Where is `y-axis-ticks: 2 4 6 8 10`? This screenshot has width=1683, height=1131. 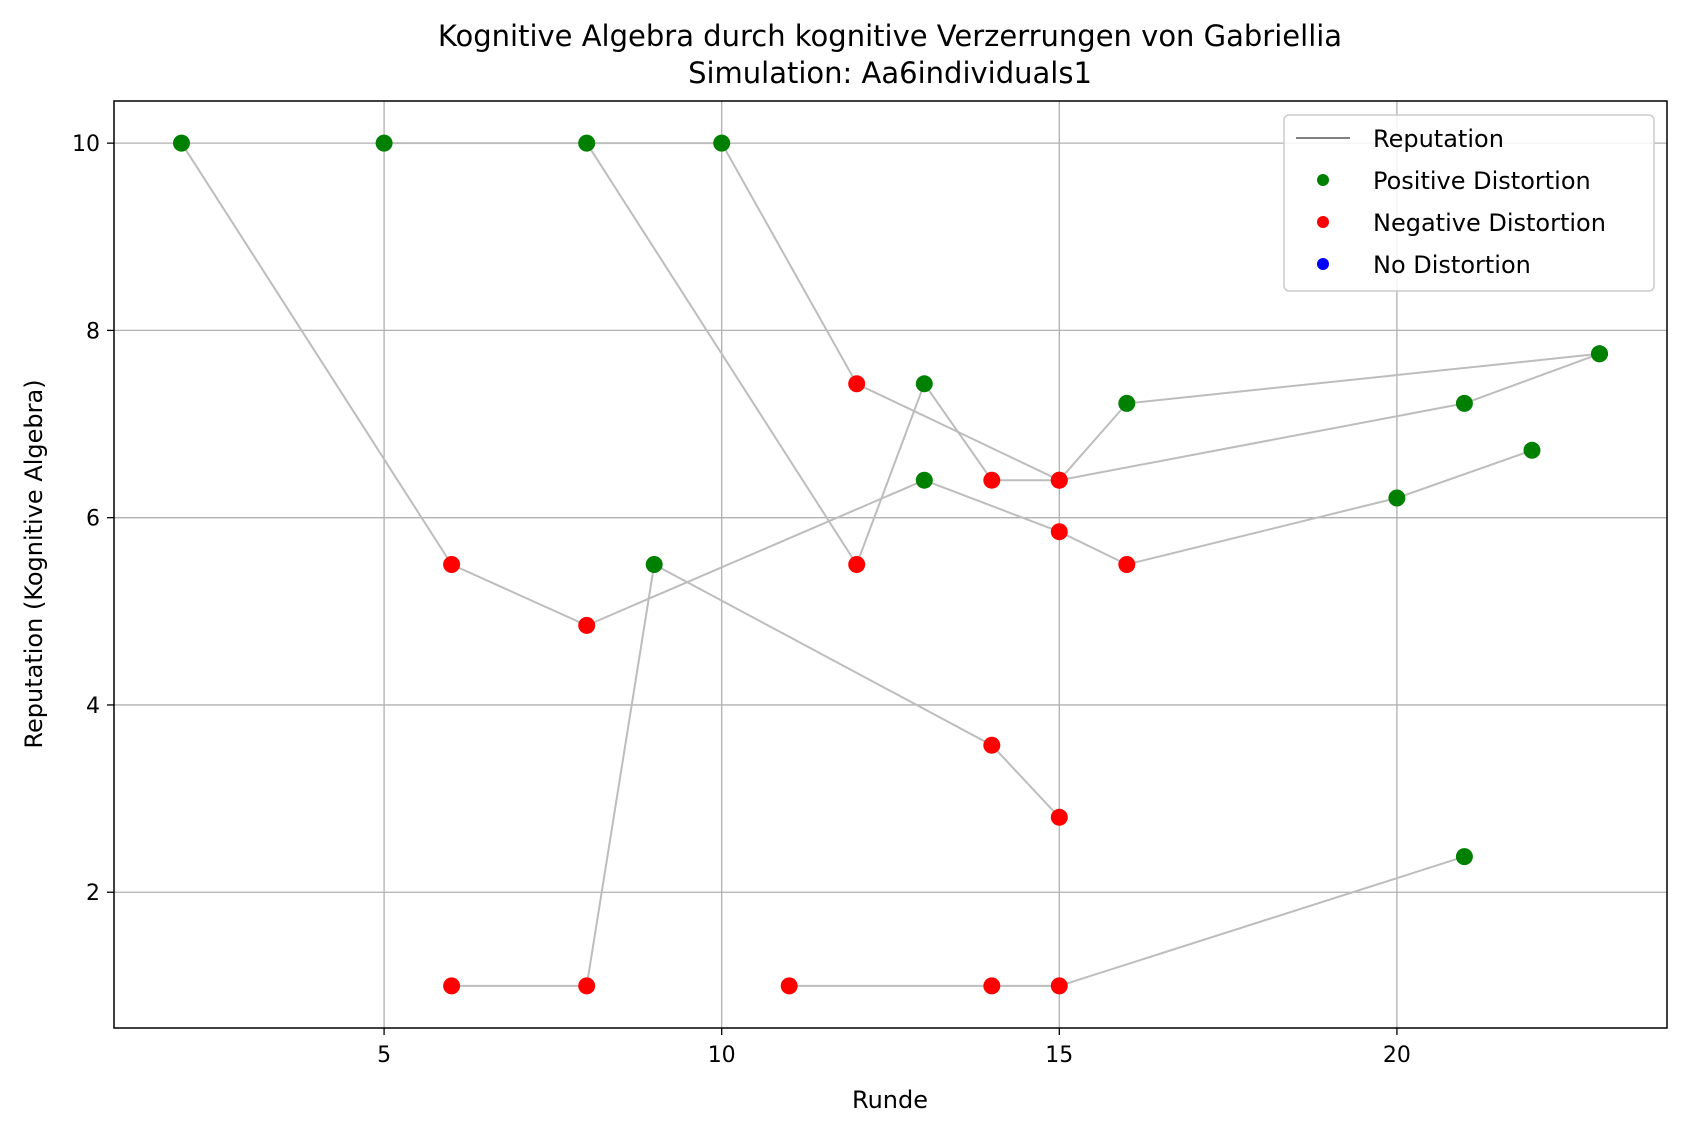 y-axis-ticks: 2 4 6 8 10 is located at coordinates (93, 519).